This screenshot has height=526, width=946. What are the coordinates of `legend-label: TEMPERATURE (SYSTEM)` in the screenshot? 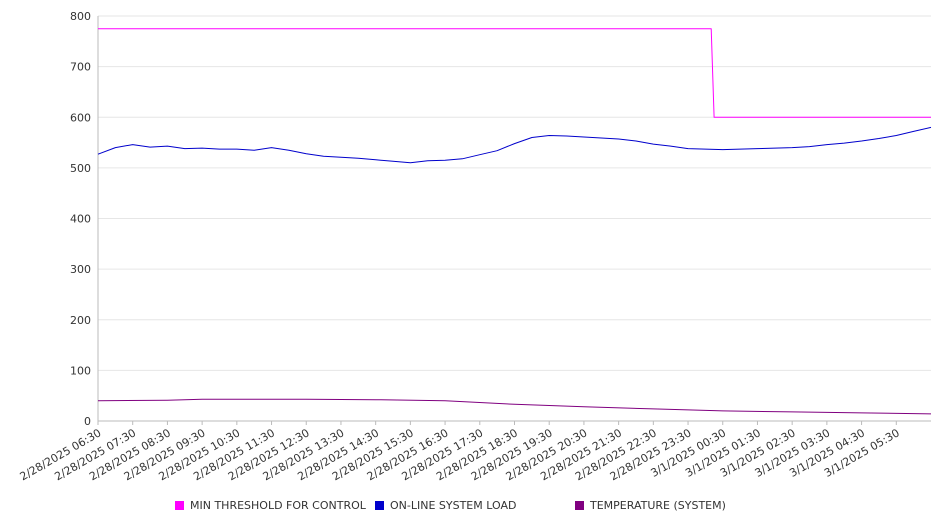 It's located at (658, 505).